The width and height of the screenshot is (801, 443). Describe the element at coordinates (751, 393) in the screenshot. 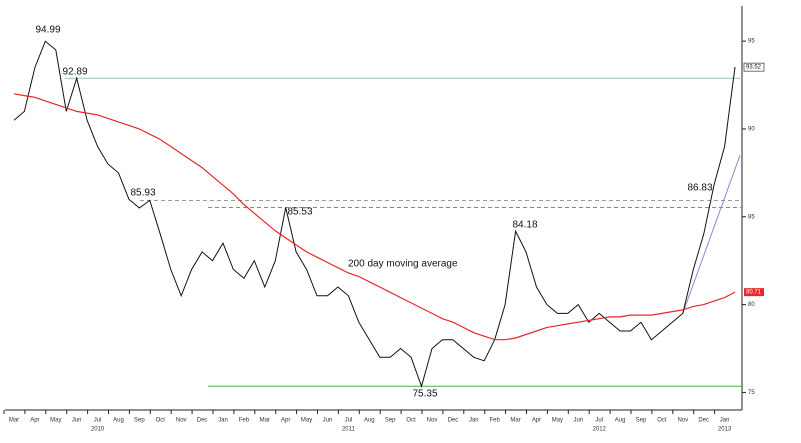

I see `y-tick-label: 75` at that location.